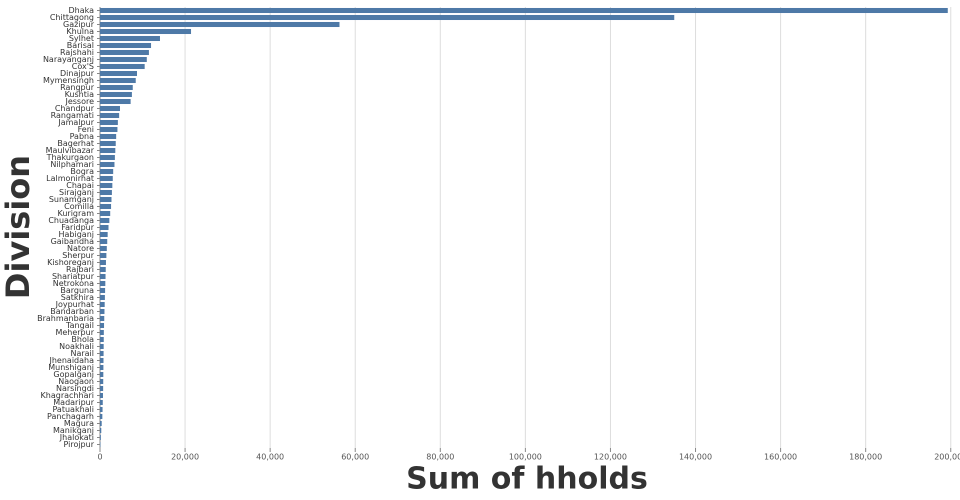 The image size is (960, 500). Describe the element at coordinates (270, 457) in the screenshot. I see `x-tick-label: 40,000` at that location.